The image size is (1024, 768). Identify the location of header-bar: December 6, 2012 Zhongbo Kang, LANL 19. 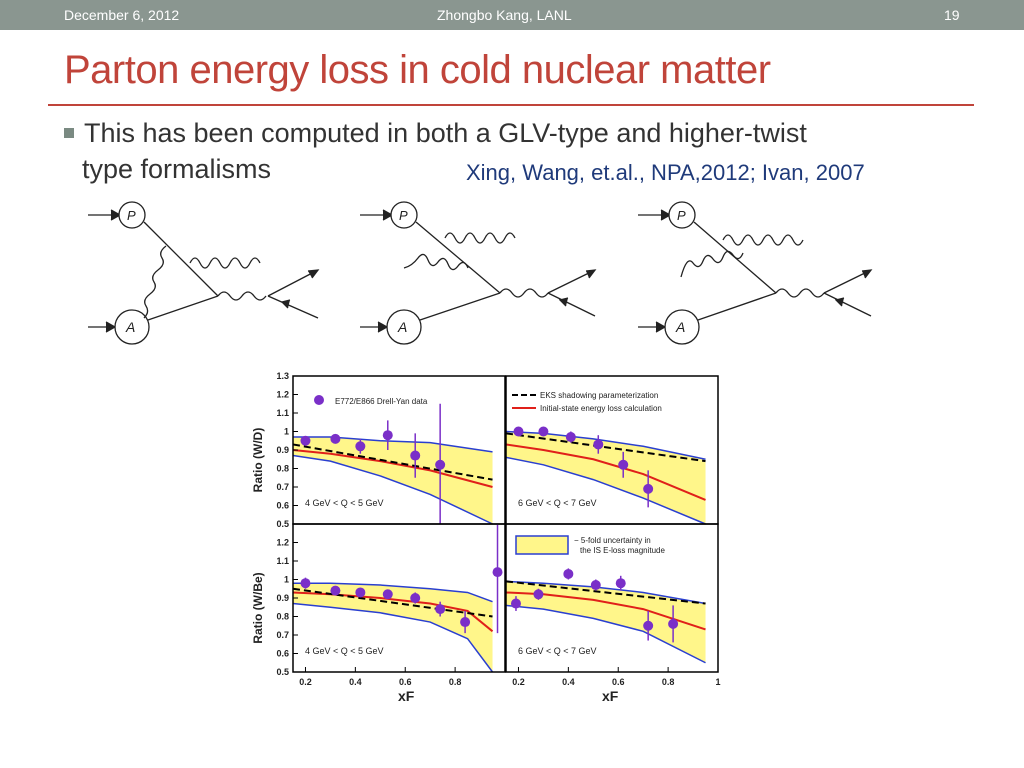
(512, 15).